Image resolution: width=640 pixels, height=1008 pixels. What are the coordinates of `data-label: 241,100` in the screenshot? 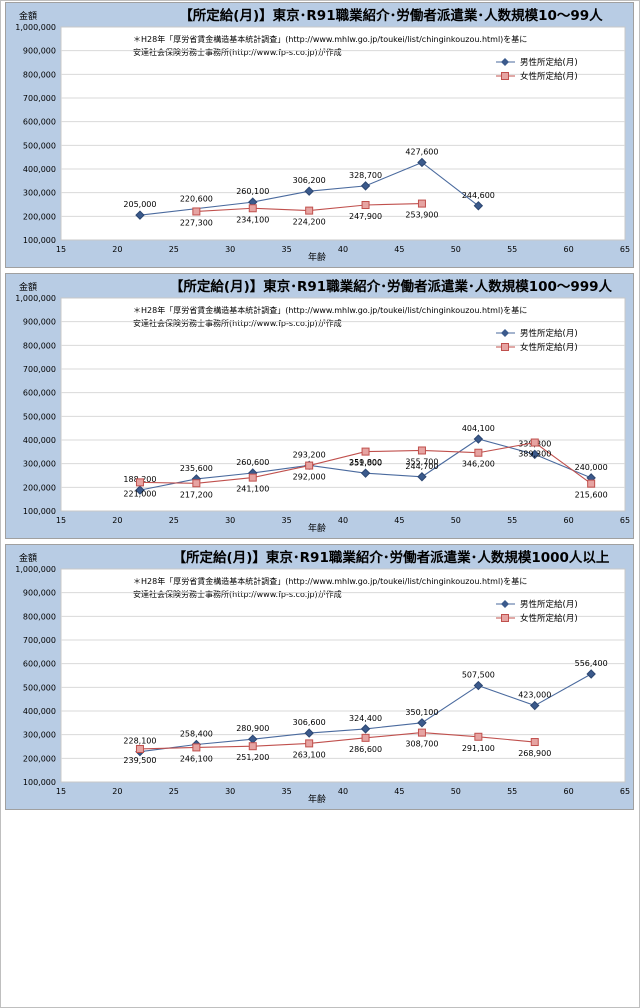 It's located at (252, 489).